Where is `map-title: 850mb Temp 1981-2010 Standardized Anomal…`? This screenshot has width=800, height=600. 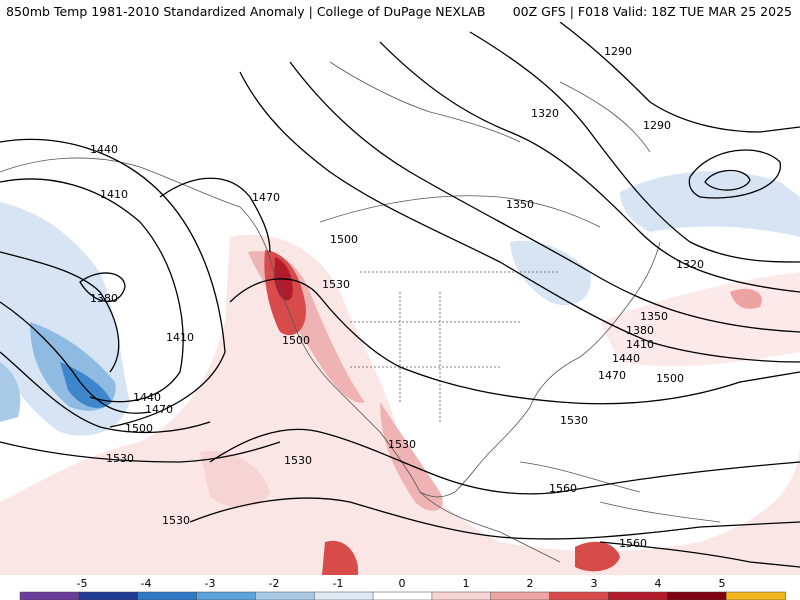
map-title: 850mb Temp 1981-2010 Standardized Anomal… is located at coordinates (246, 11).